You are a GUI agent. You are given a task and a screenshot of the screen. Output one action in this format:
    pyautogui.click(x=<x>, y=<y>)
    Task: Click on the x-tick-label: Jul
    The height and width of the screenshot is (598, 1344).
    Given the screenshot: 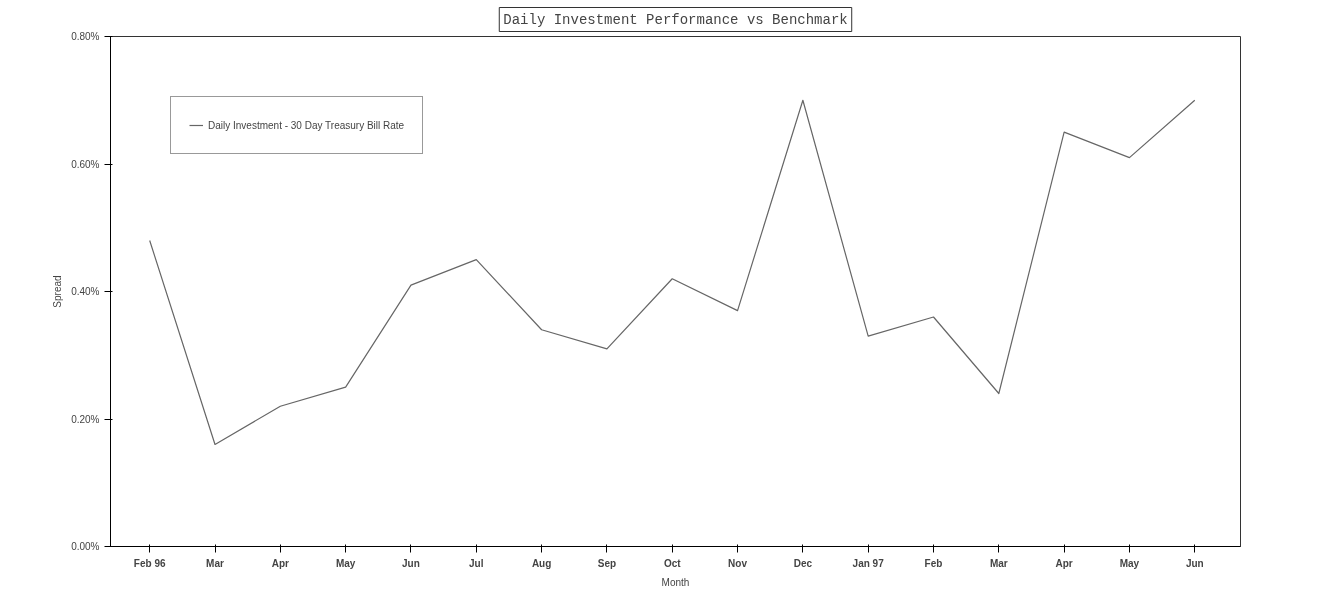 What is the action you would take?
    pyautogui.click(x=476, y=563)
    